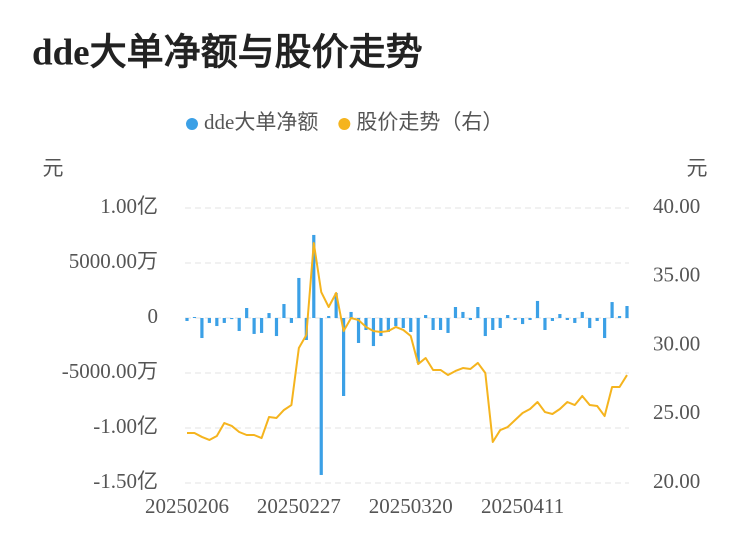  I want to click on y-tick-label: 5000.00万, so click(113, 261).